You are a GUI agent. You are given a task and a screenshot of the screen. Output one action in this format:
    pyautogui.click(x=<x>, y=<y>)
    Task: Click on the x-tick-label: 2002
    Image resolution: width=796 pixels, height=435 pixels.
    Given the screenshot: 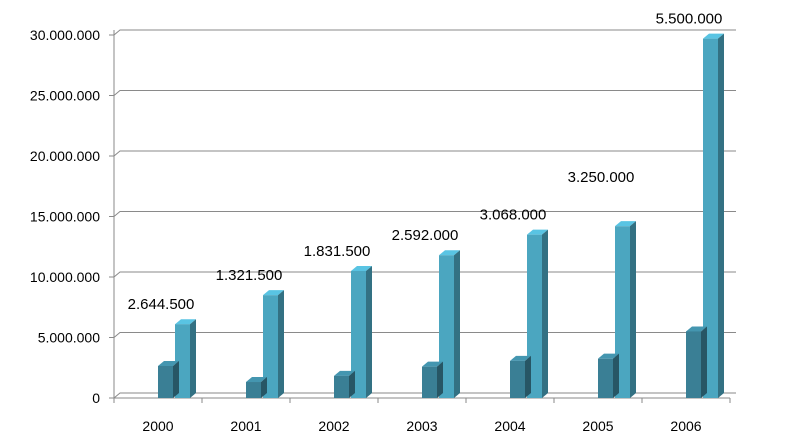 What is the action you would take?
    pyautogui.click(x=333, y=426)
    